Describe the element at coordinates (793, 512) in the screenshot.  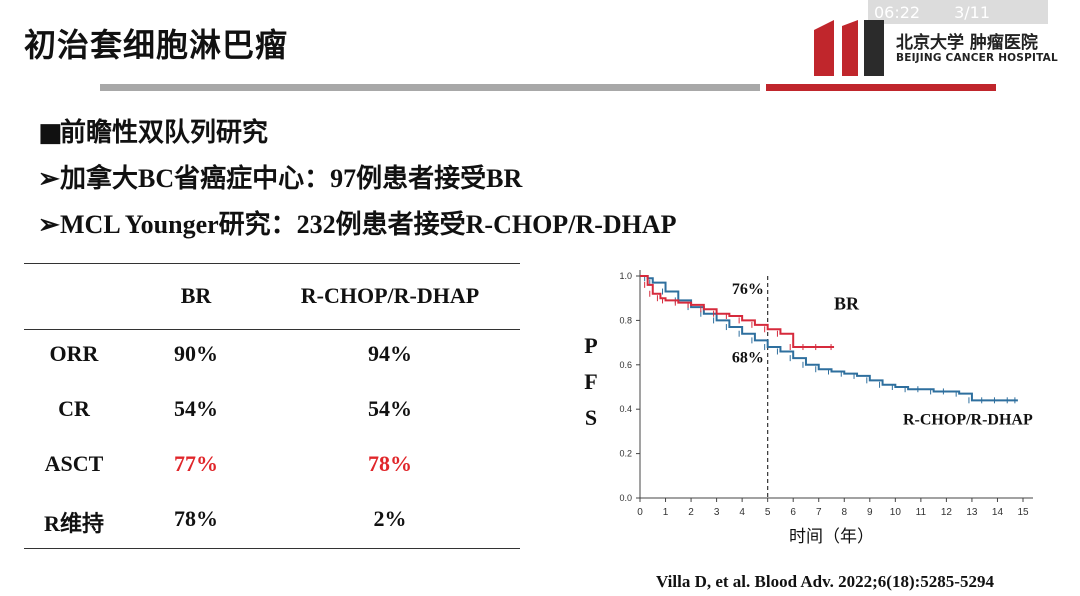
I see `x-tick-label: 6` at that location.